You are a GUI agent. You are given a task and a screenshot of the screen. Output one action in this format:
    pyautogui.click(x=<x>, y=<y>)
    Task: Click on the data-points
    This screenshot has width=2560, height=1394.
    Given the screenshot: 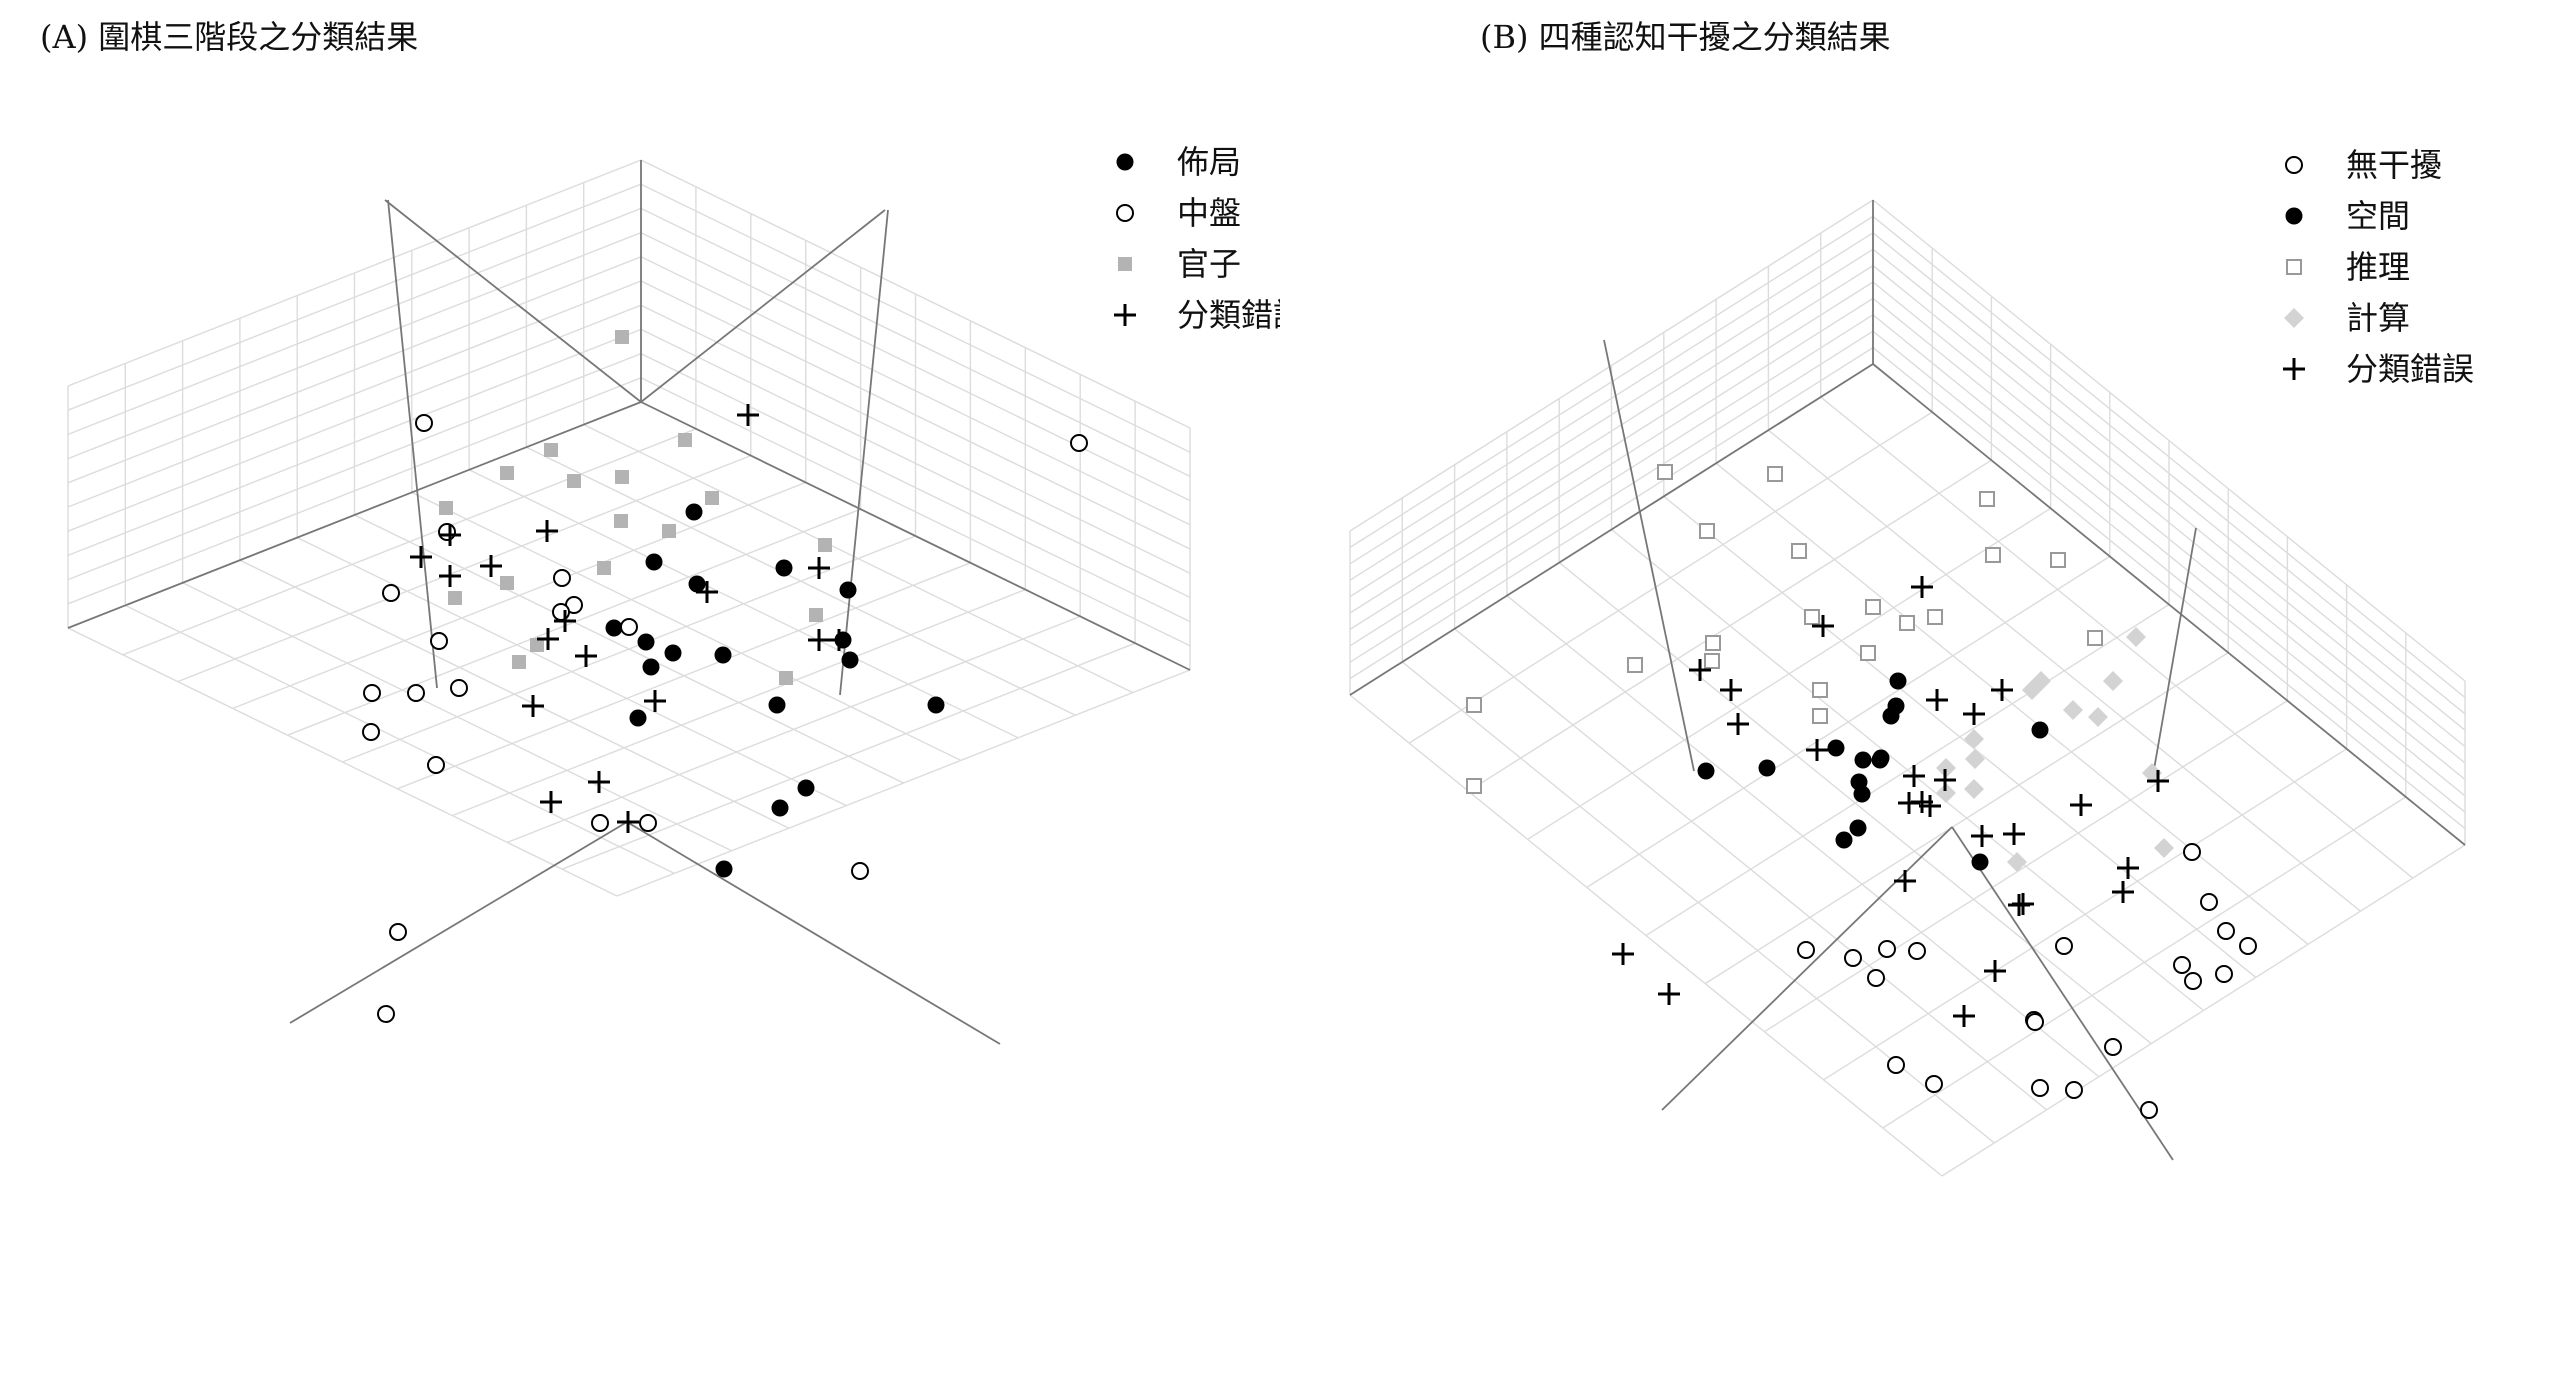 What is the action you would take?
    pyautogui.click(x=1861, y=791)
    